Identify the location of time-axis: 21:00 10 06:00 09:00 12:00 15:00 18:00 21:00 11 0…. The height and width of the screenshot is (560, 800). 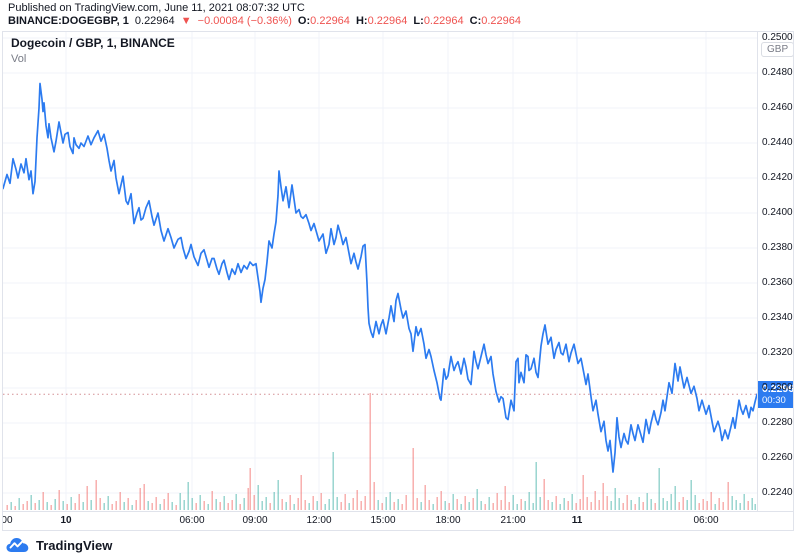
(397, 521).